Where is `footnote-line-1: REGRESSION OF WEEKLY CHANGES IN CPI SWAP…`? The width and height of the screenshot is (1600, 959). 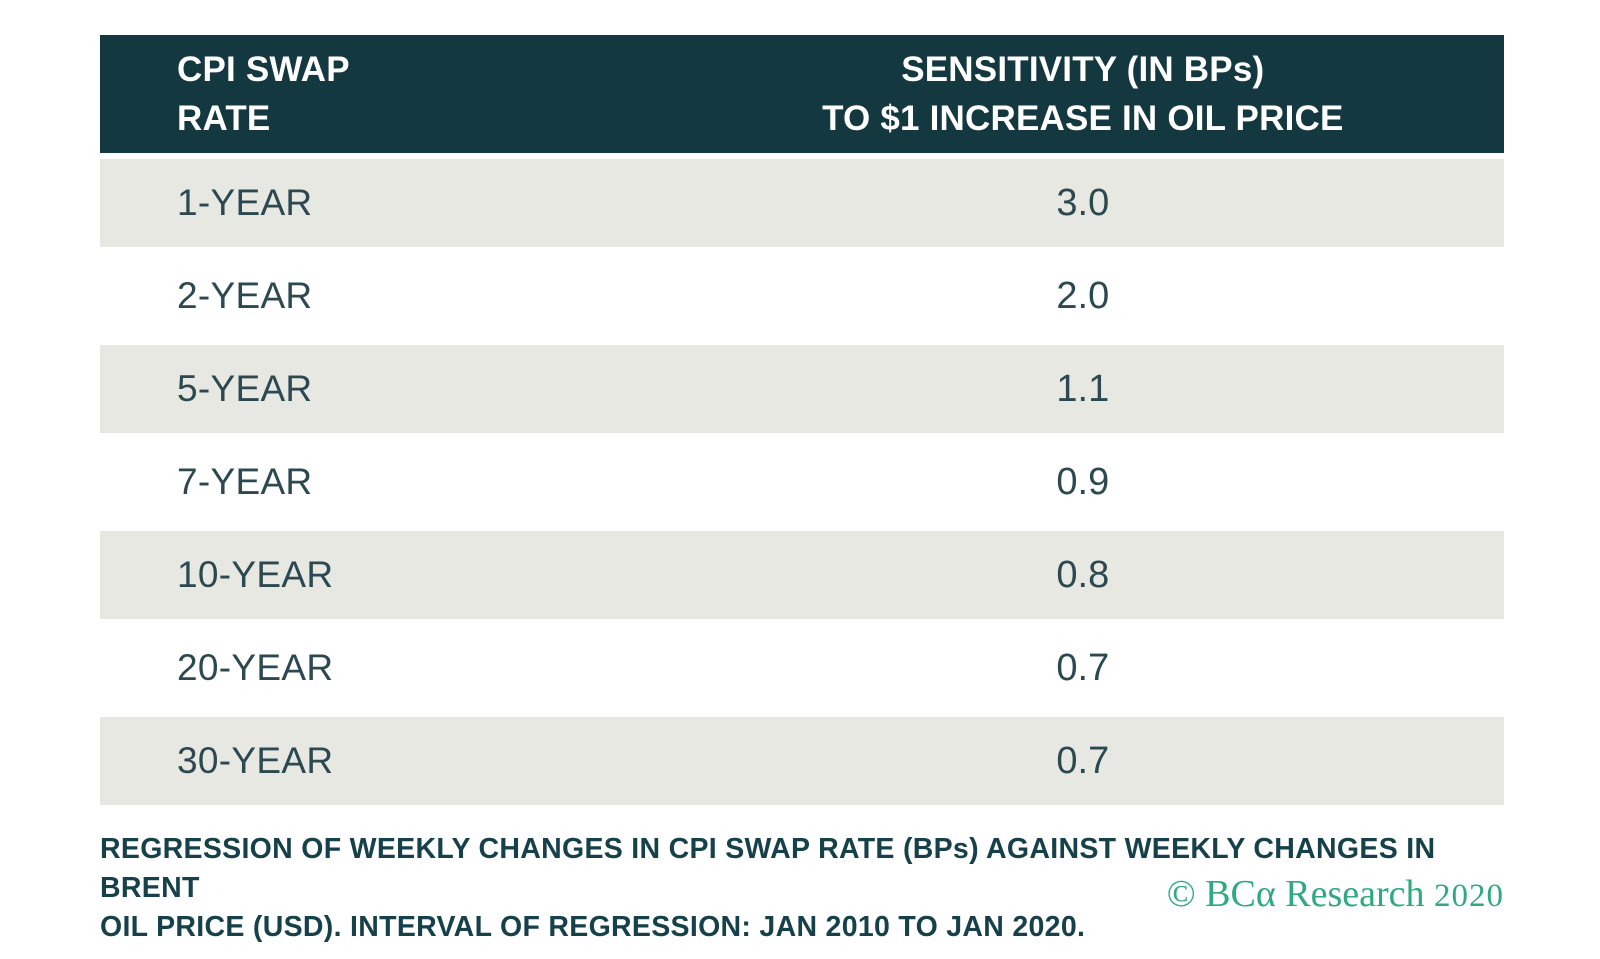
footnote-line-1: REGRESSION OF WEEKLY CHANGES IN CPI SWAP… is located at coordinates (768, 868).